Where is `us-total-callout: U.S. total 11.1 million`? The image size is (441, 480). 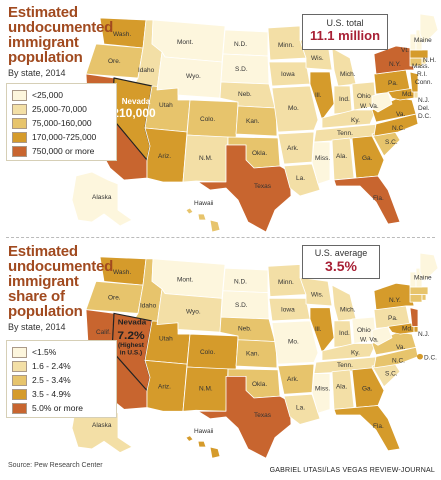
us-total-callout: U.S. total 11.1 million is located at coordinates (345, 32).